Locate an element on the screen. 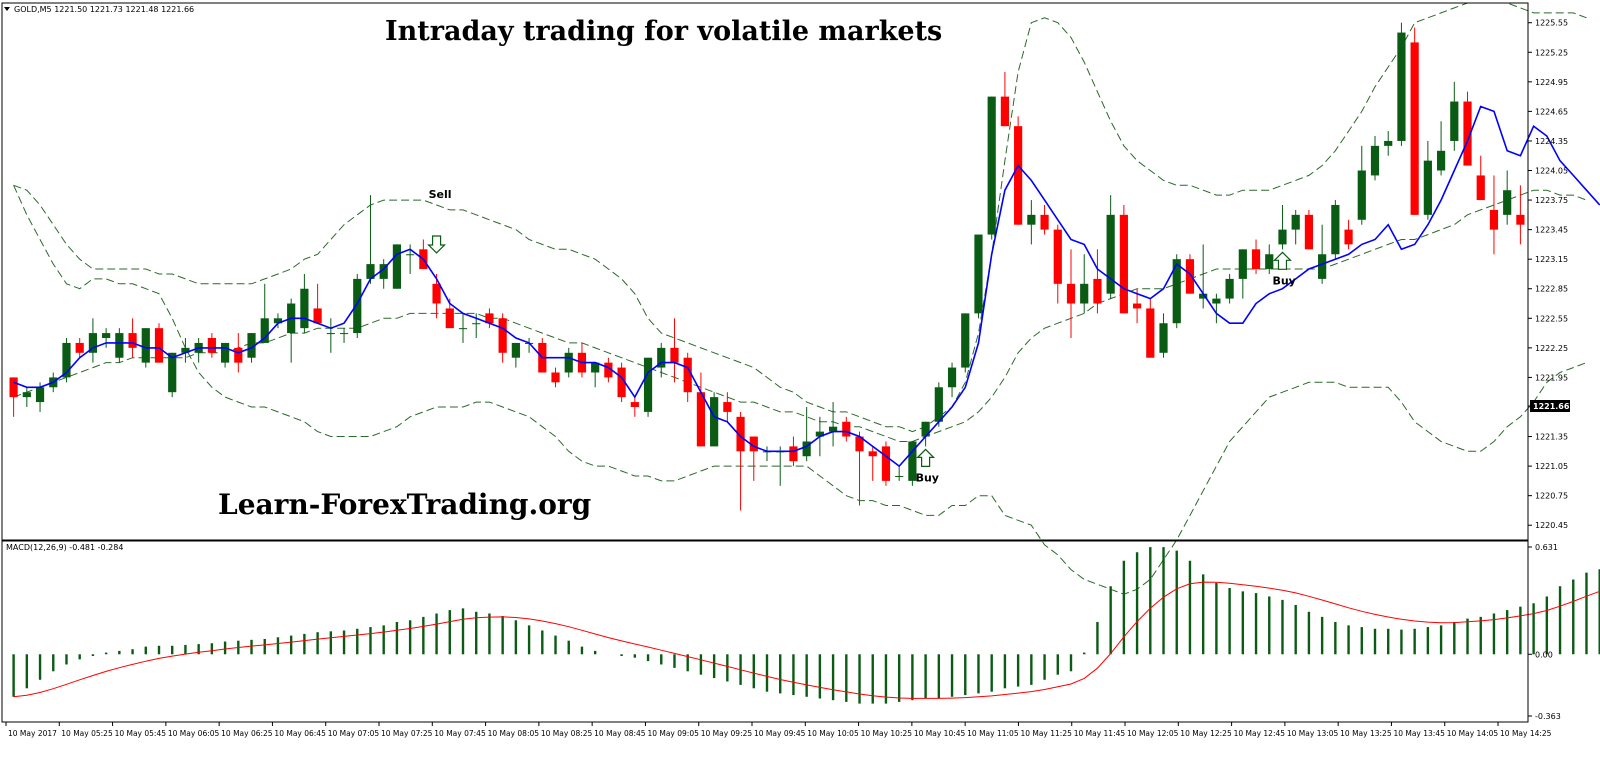 Image resolution: width=1600 pixels, height=762 pixels. symbol-info: GOLD,M5 1221.50 1221.73 1221.48 1221.66 is located at coordinates (104, 9).